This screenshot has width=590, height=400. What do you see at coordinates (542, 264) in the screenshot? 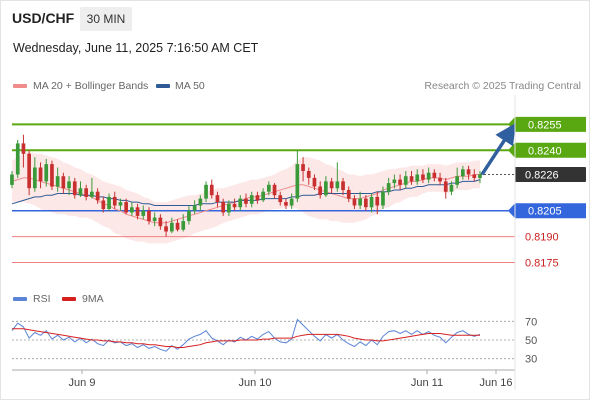
I see `support-label: 0.8175` at bounding box center [542, 264].